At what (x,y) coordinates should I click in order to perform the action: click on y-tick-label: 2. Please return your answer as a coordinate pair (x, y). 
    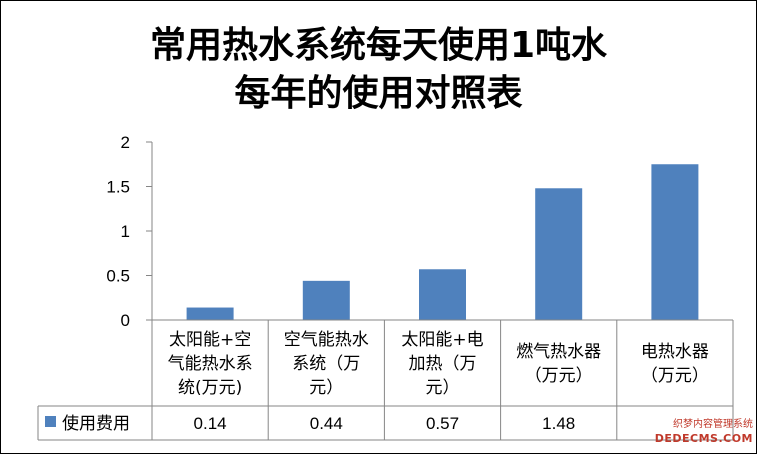
    Looking at the image, I should click on (125, 142).